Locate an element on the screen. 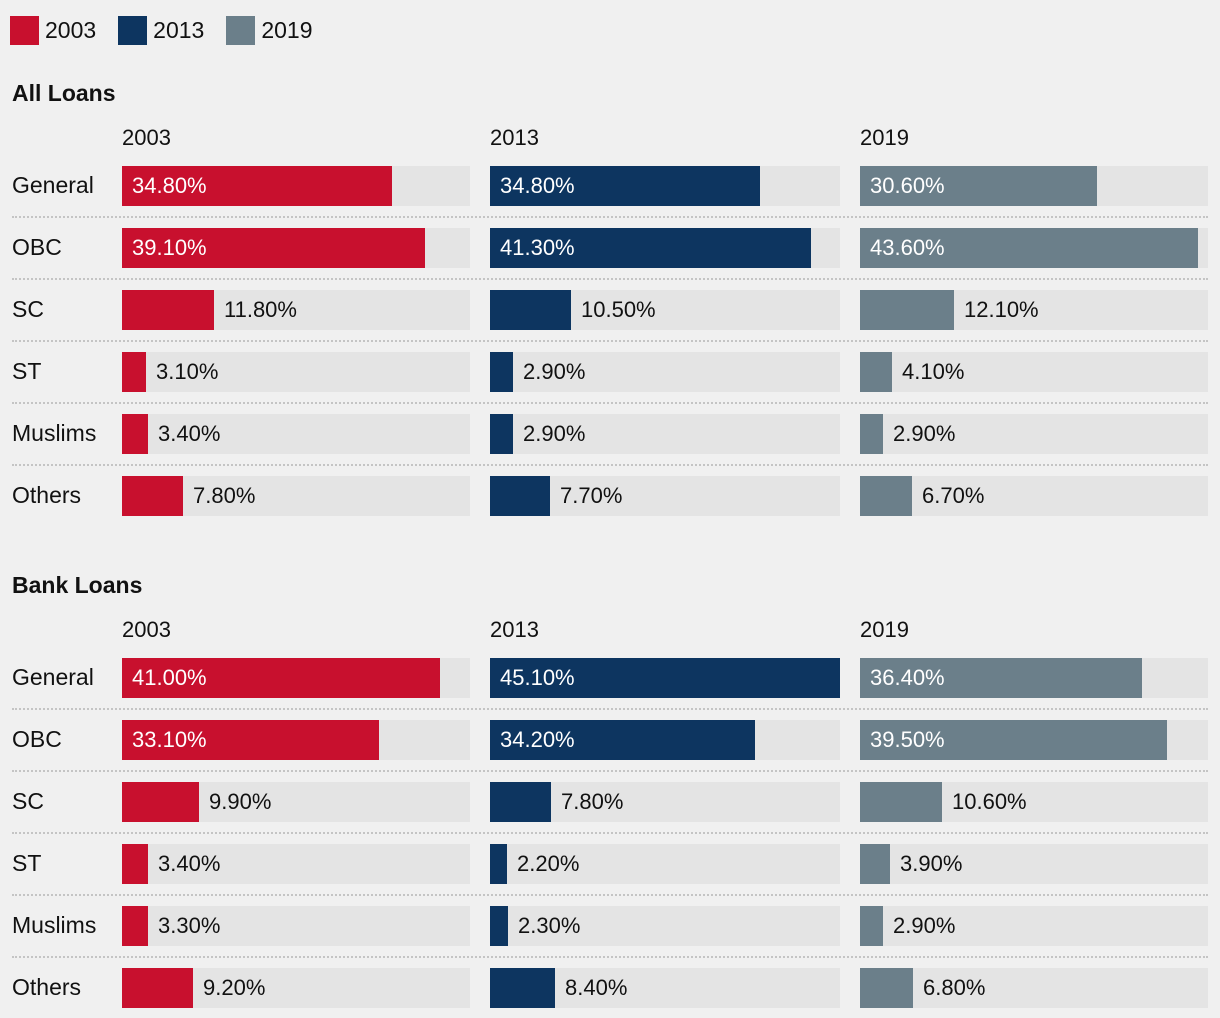 The height and width of the screenshot is (1018, 1220). data-label: 3.30% is located at coordinates (189, 925).